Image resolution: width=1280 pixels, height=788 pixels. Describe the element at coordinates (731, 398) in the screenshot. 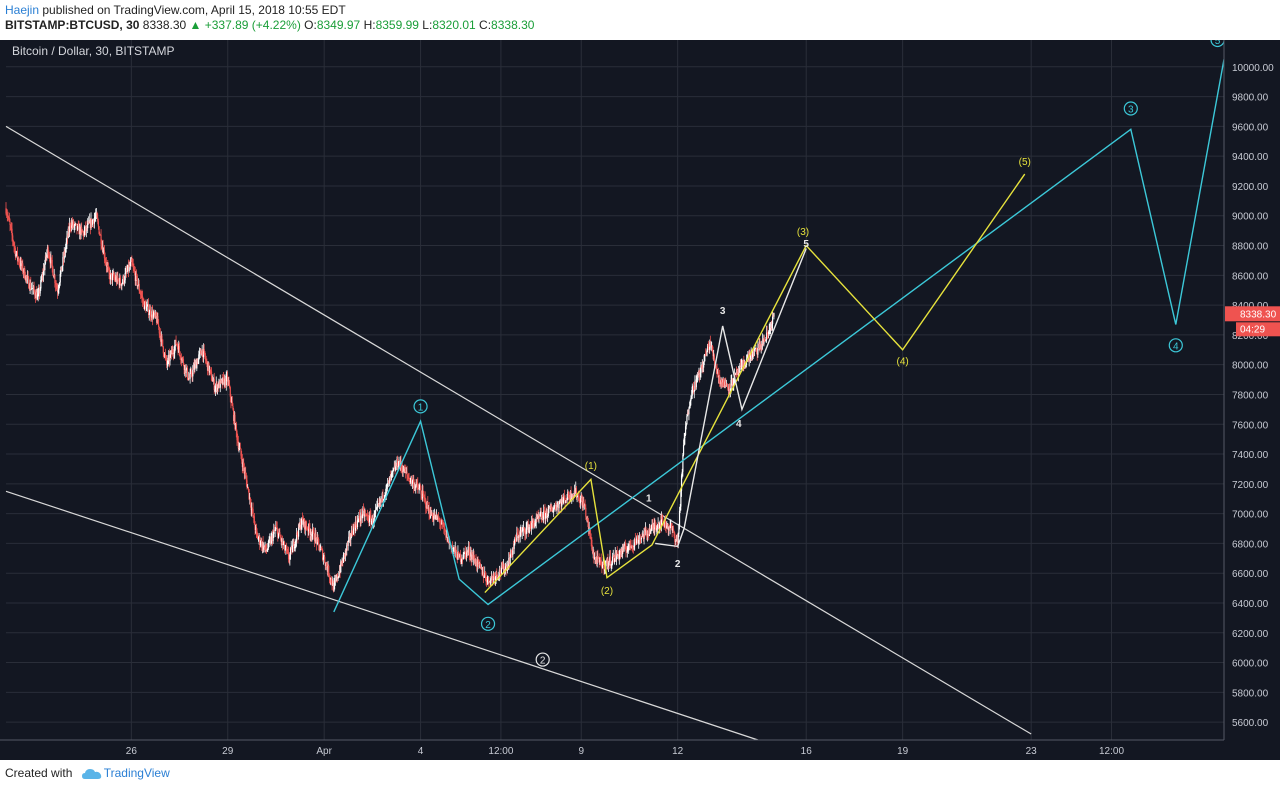

I see `white-wave-path` at that location.